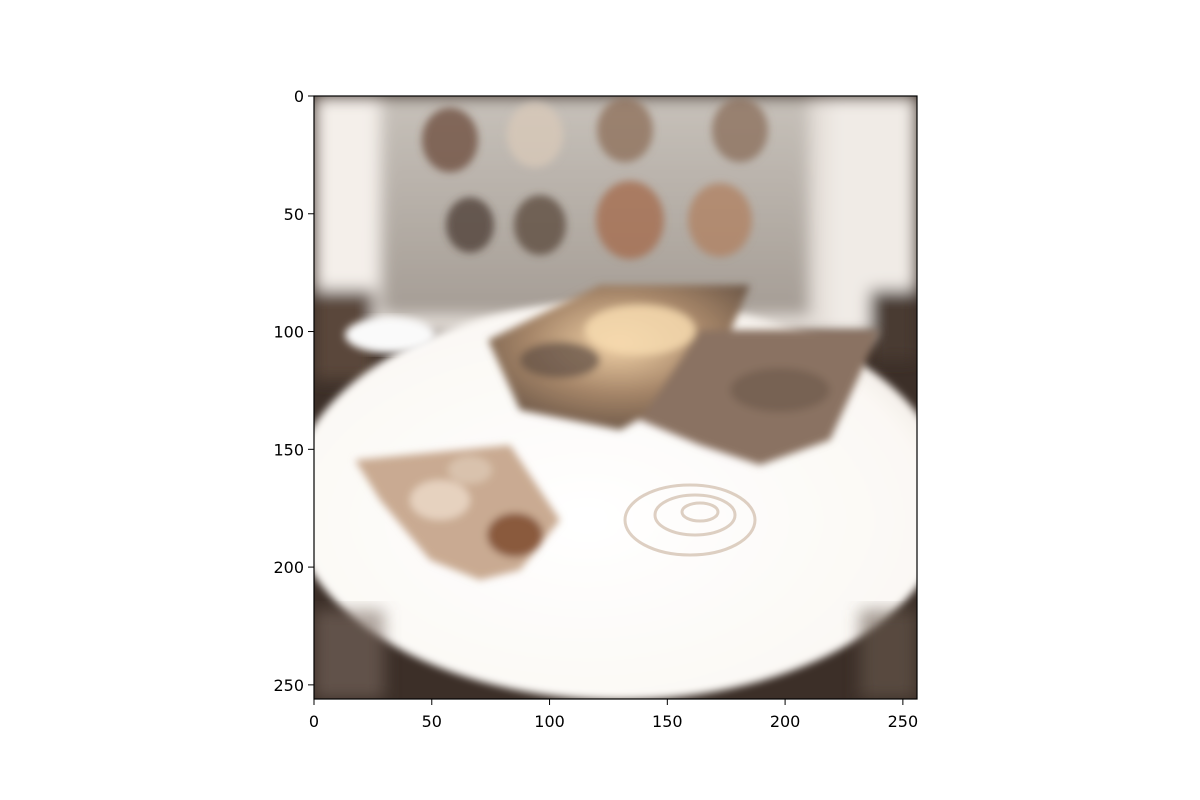  I want to click on y-axis: 0 50 100 150 200 250, so click(293, 391).